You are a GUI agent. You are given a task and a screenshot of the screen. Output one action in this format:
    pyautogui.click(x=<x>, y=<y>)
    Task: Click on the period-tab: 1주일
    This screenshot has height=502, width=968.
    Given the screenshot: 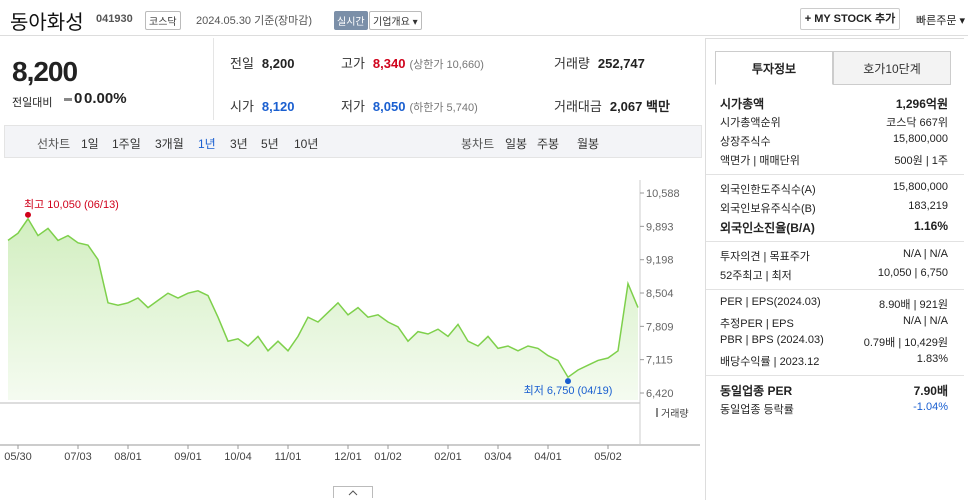 What is the action you would take?
    pyautogui.click(x=126, y=144)
    